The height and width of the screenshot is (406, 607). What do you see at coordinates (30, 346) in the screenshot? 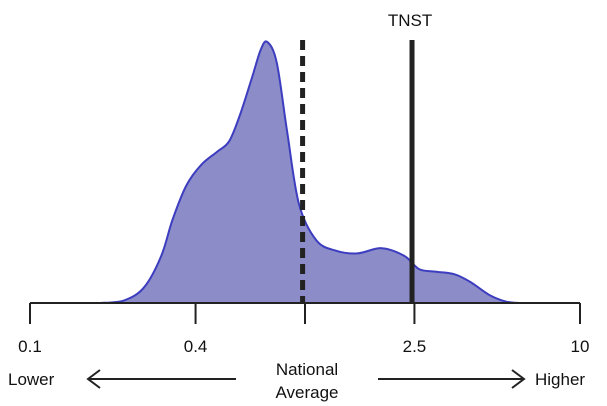
I see `x-tick-label: 0.1` at bounding box center [30, 346].